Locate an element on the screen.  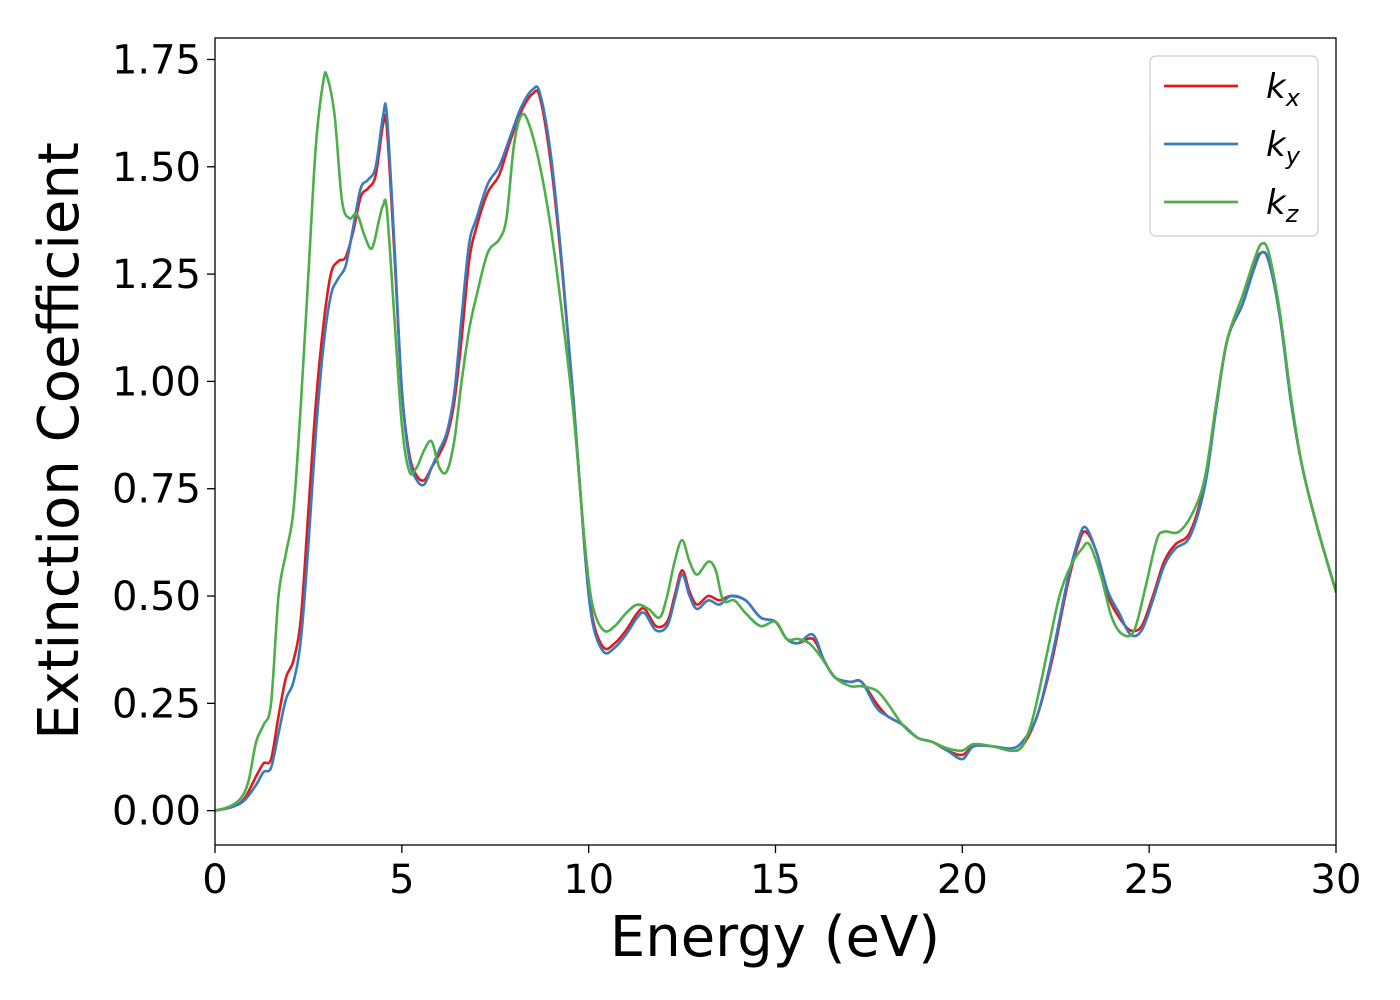
x-tick-label: 10 is located at coordinates (588, 880).